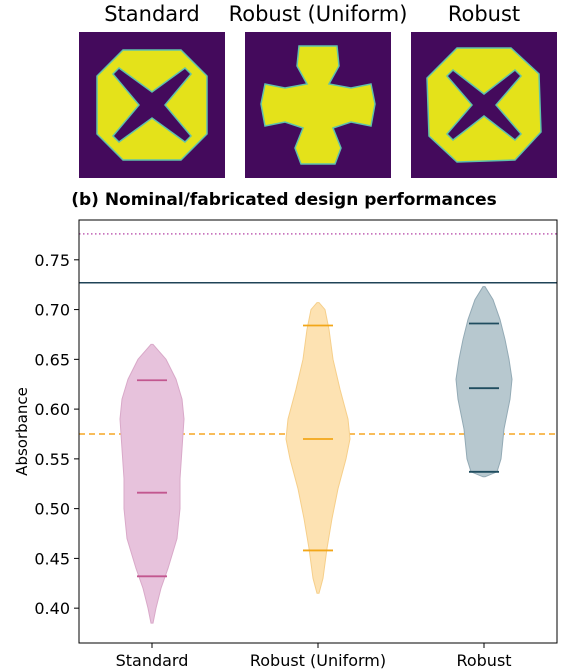 The width and height of the screenshot is (568, 671). I want to click on y-tick-label: 0.75, so click(52, 260).